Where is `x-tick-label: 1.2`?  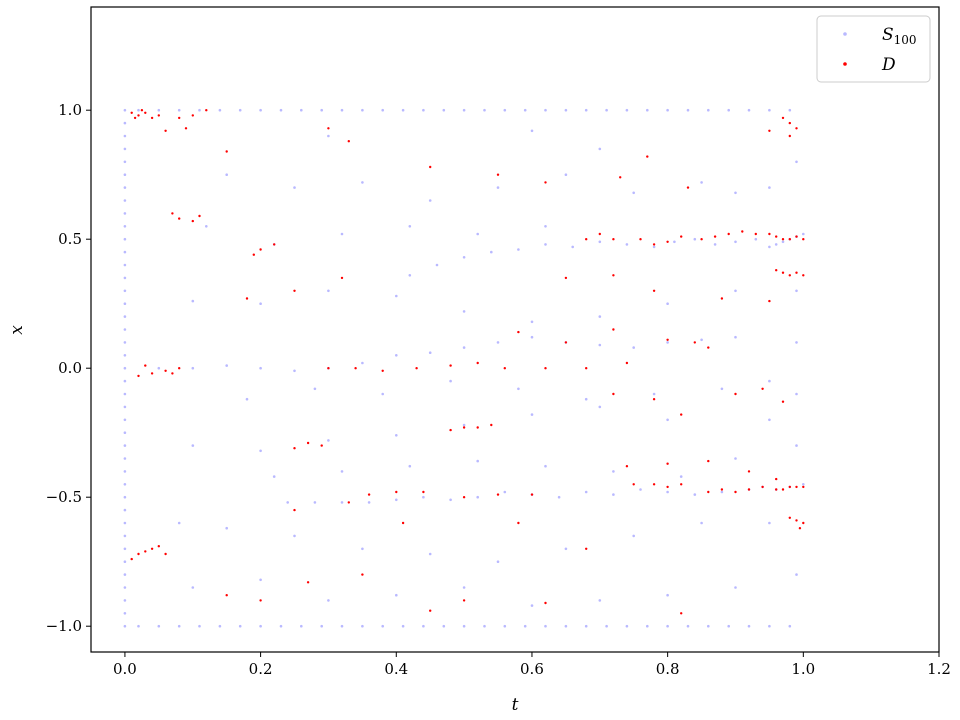 x-tick-label: 1.2 is located at coordinates (939, 669).